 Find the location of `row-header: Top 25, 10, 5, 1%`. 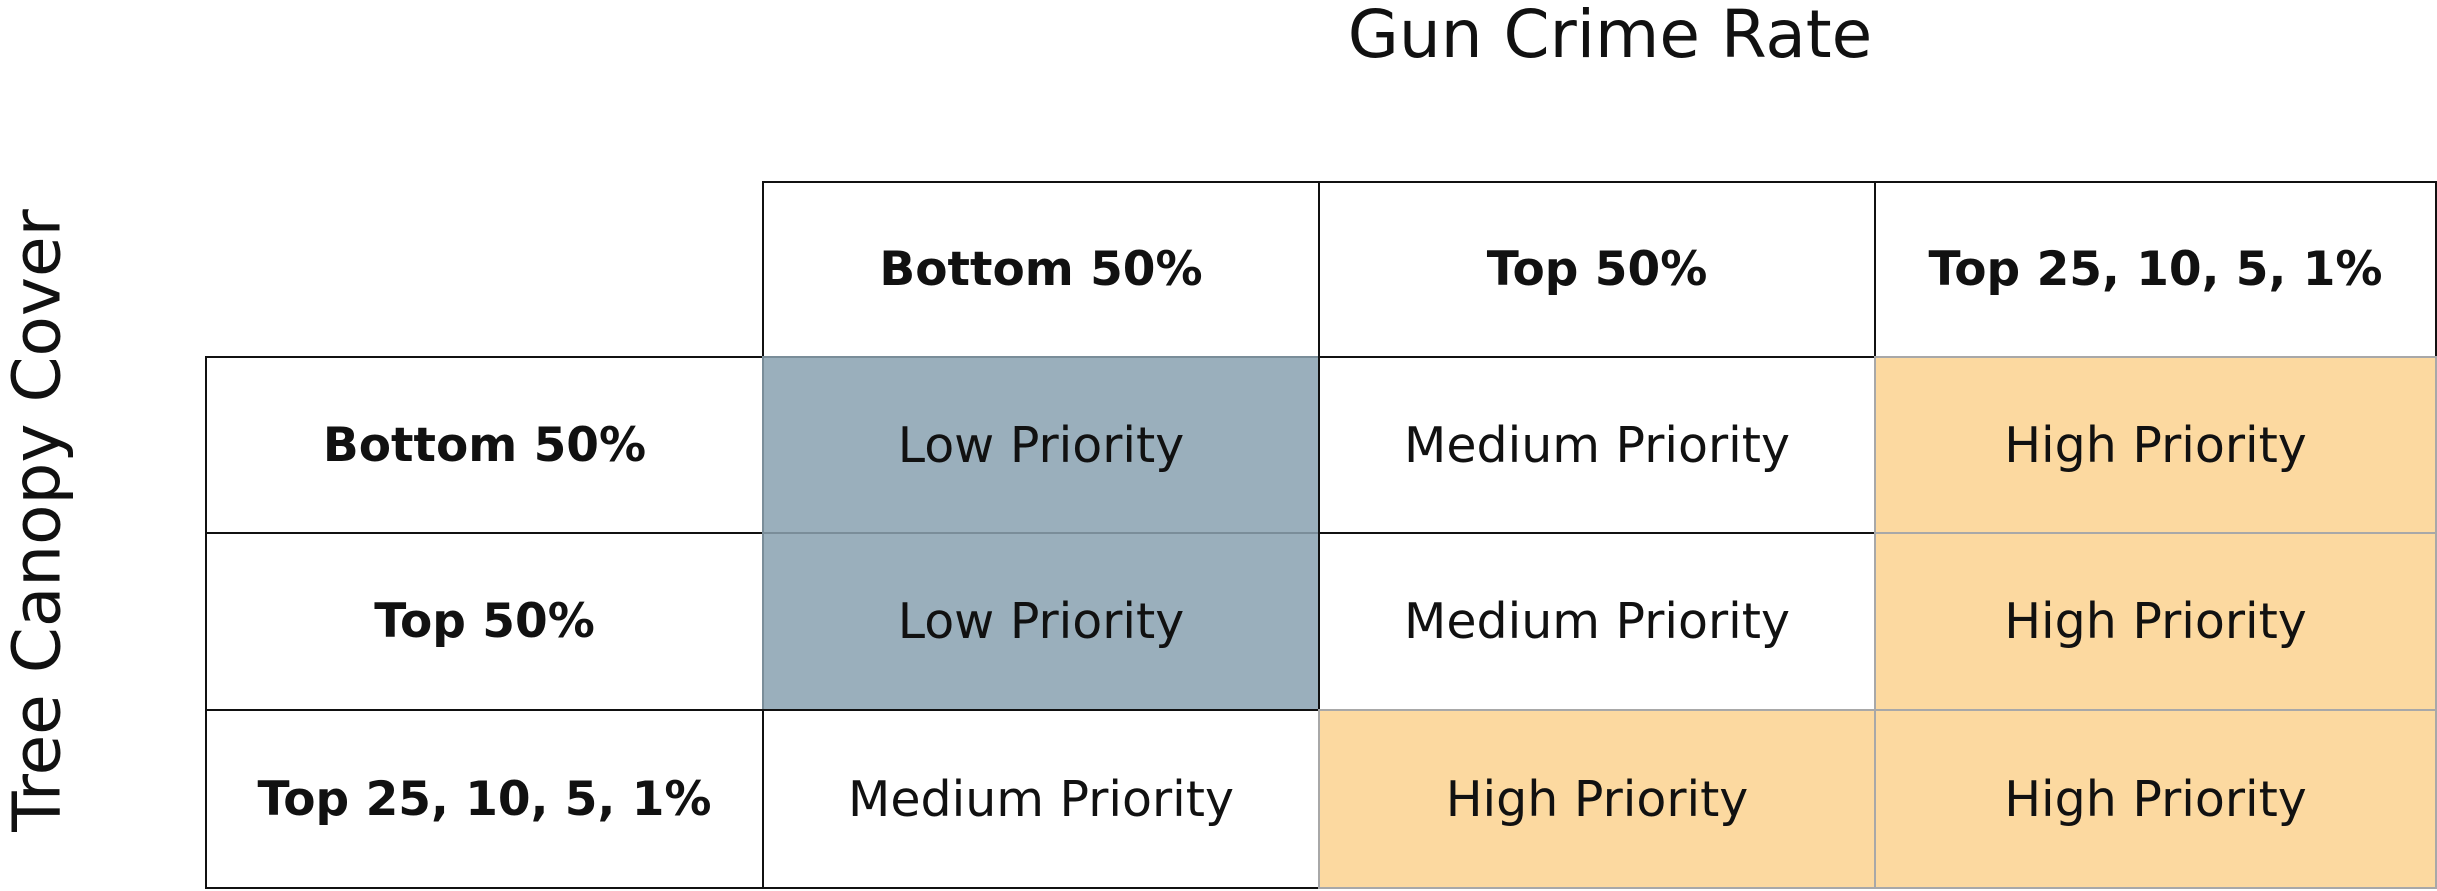

row-header: Top 25, 10, 5, 1% is located at coordinates (484, 799).